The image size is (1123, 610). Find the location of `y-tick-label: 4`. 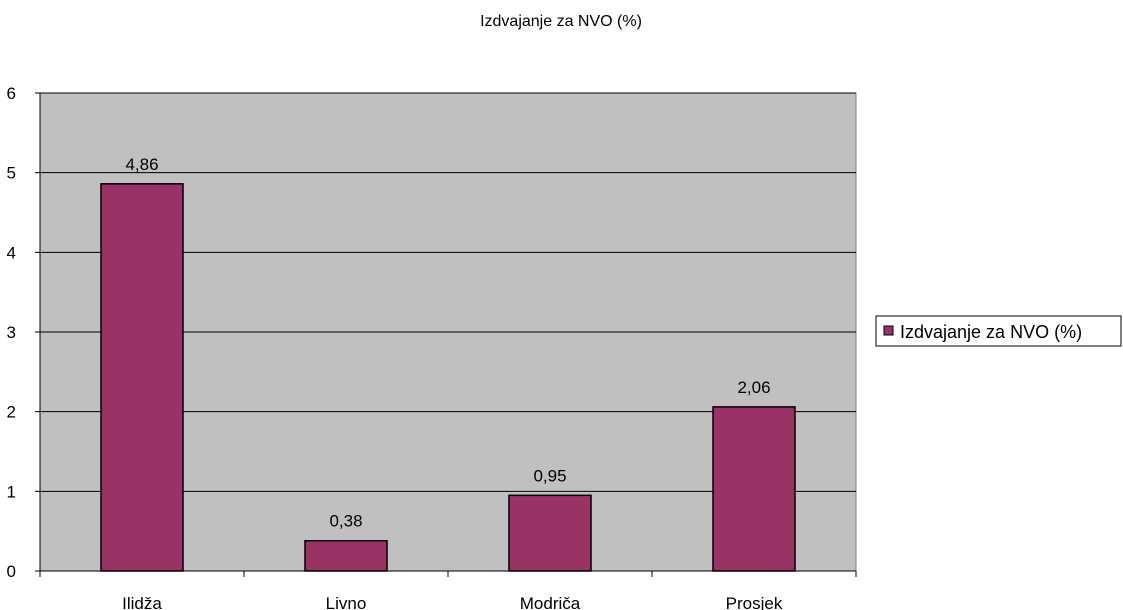

y-tick-label: 4 is located at coordinates (11, 252).